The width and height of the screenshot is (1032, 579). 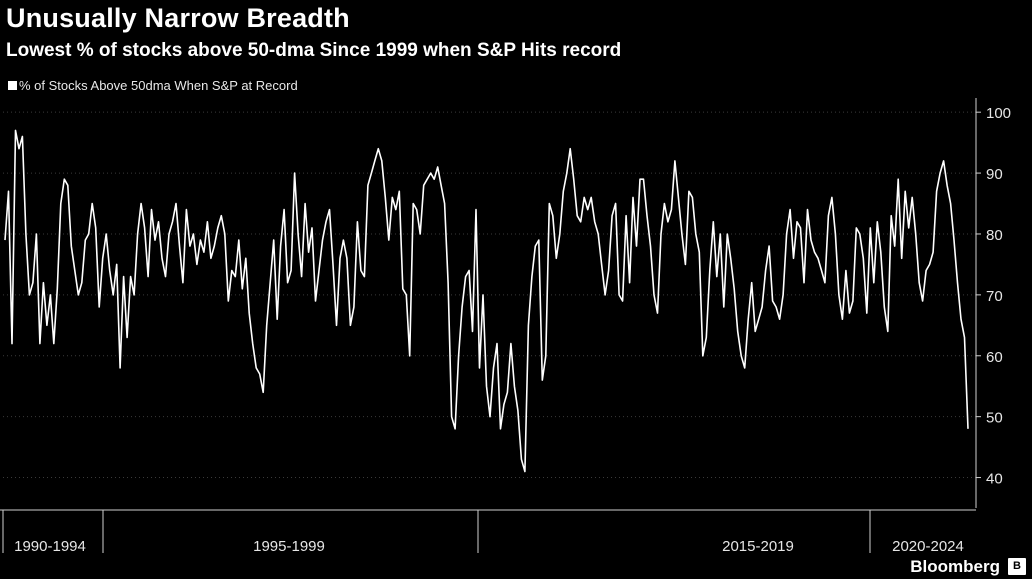 What do you see at coordinates (928, 546) in the screenshot?
I see `x-group-label: 2020-2024` at bounding box center [928, 546].